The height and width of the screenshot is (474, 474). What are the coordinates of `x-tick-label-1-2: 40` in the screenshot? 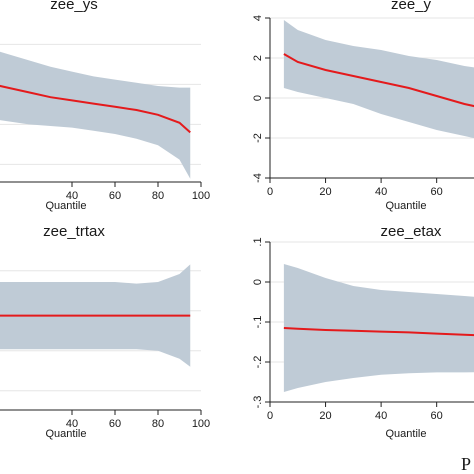 It's located at (381, 192).